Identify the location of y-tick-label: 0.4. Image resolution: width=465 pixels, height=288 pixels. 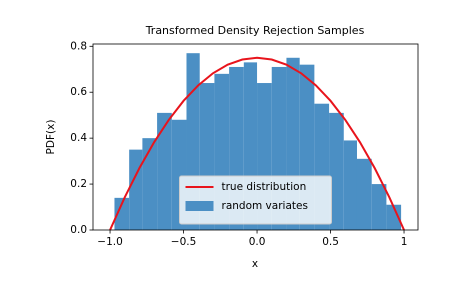
(78, 138).